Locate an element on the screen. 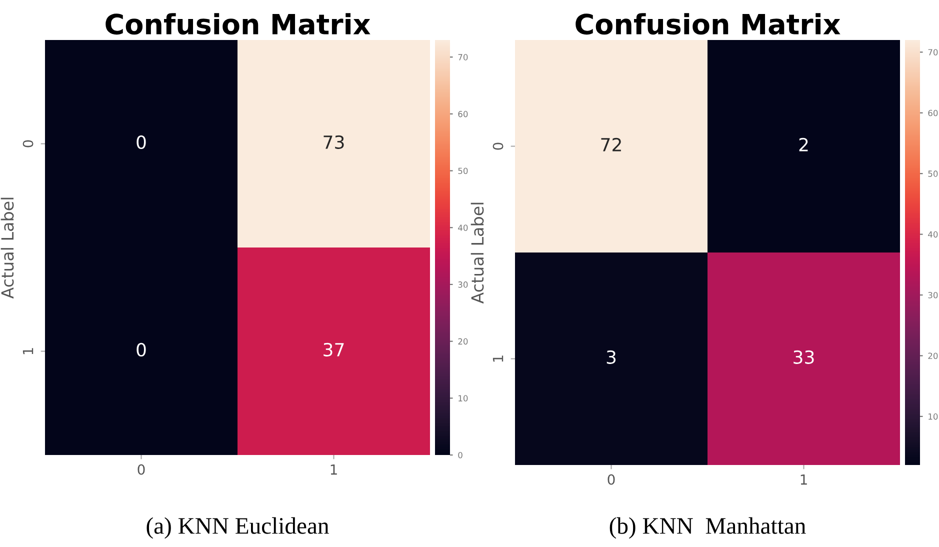 Image resolution: width=939 pixels, height=547 pixels. text: (a) KNN Euclidean is located at coordinates (237, 528).